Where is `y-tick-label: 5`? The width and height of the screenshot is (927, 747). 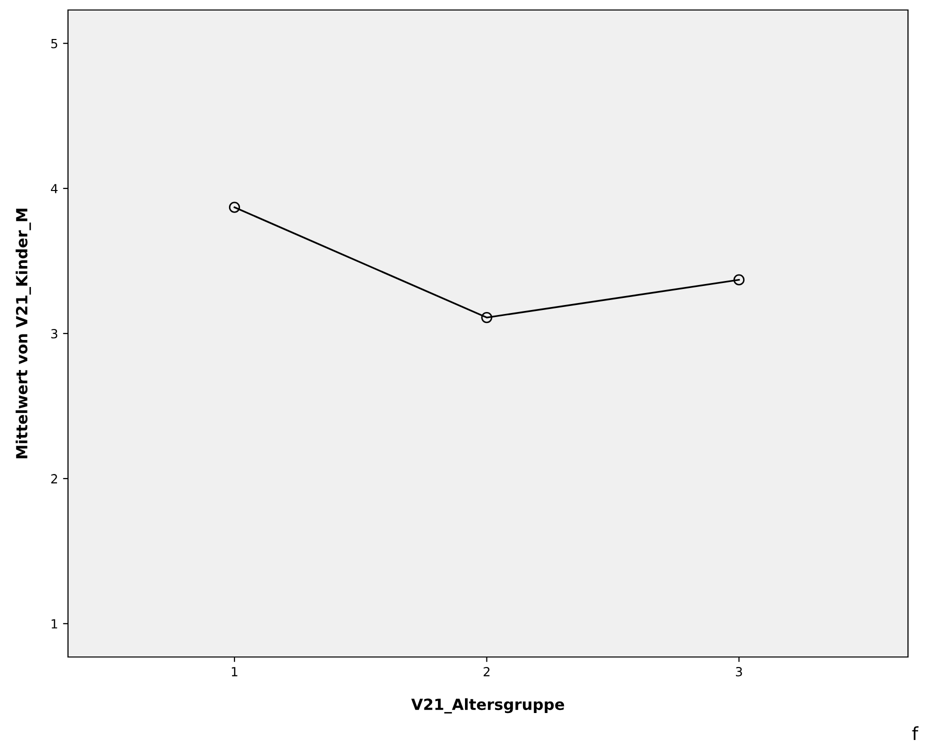 y-tick-label: 5 is located at coordinates (54, 43).